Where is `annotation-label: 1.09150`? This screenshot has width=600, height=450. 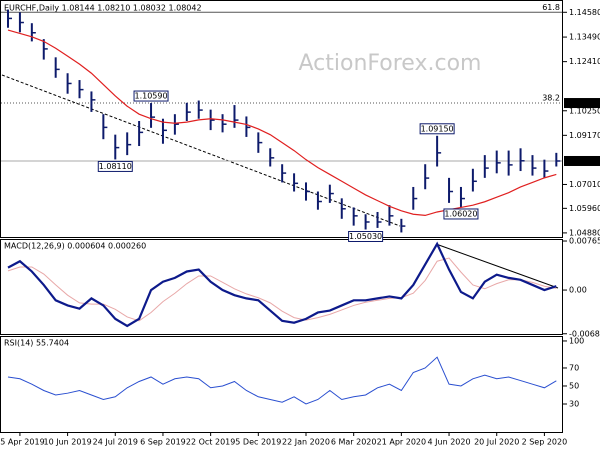
annotation-label: 1.09150 is located at coordinates (437, 128).